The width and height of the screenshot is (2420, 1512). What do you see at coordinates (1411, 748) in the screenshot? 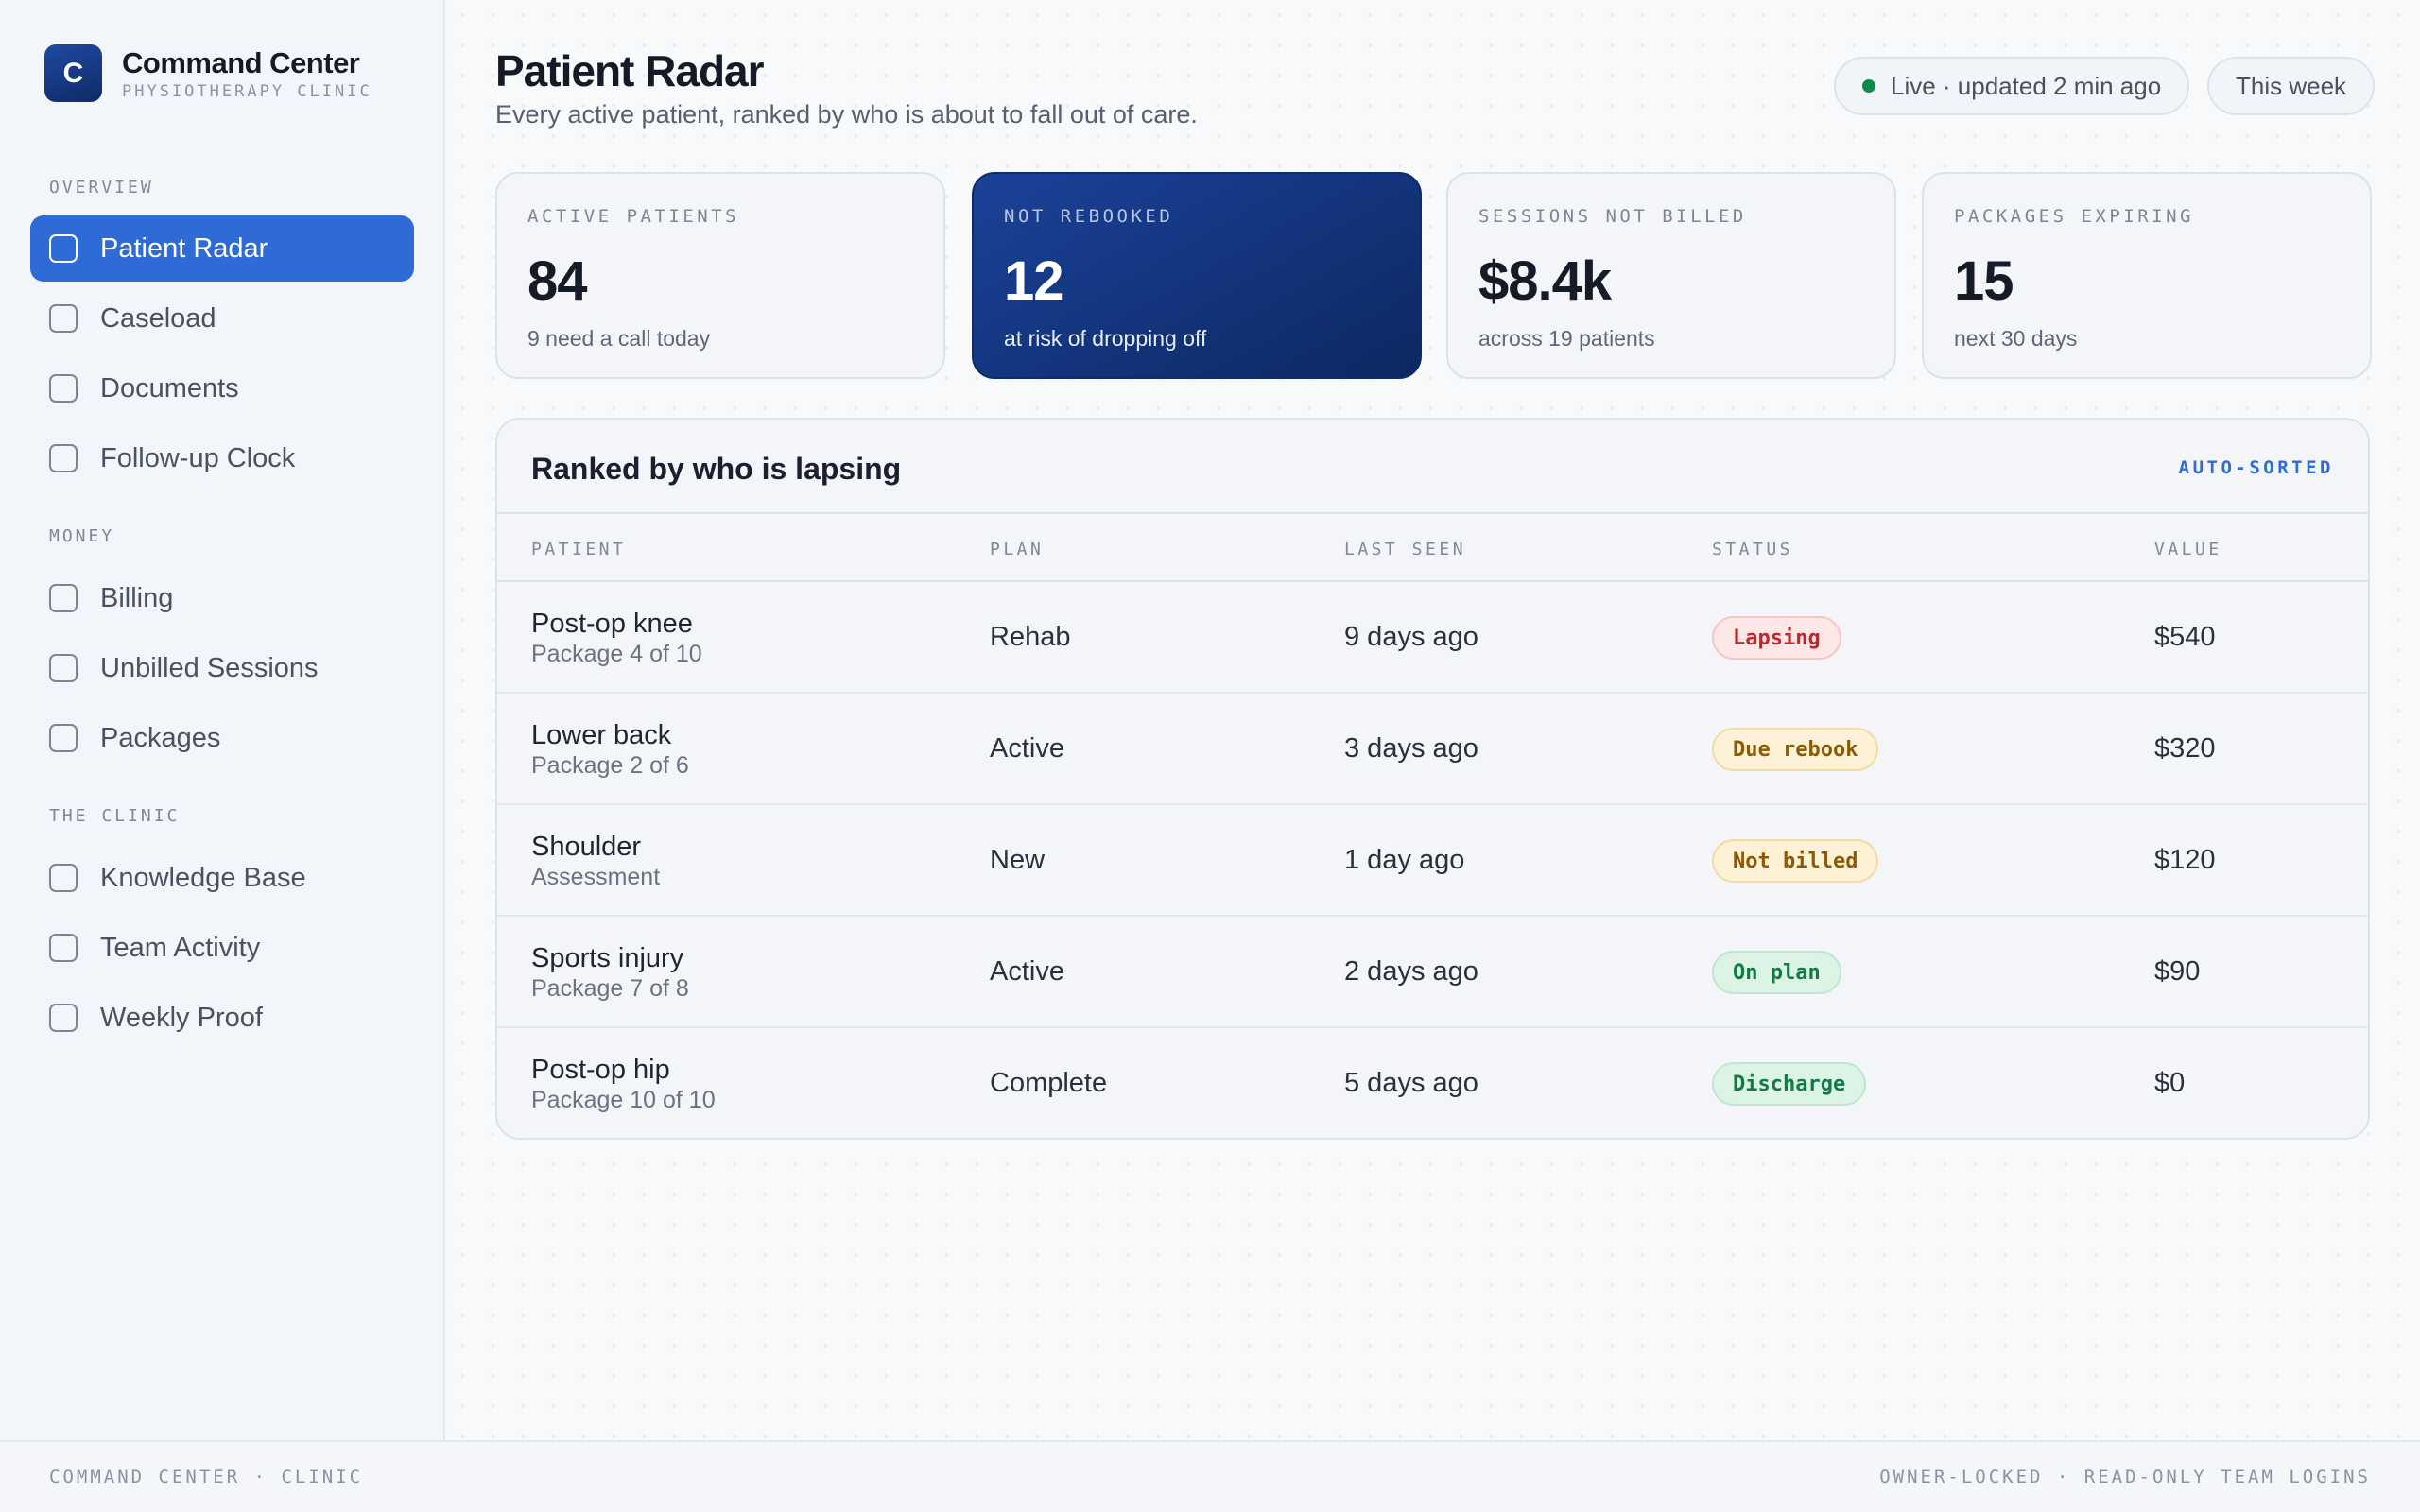
I see `last-seen-cell: 3 days ago` at bounding box center [1411, 748].